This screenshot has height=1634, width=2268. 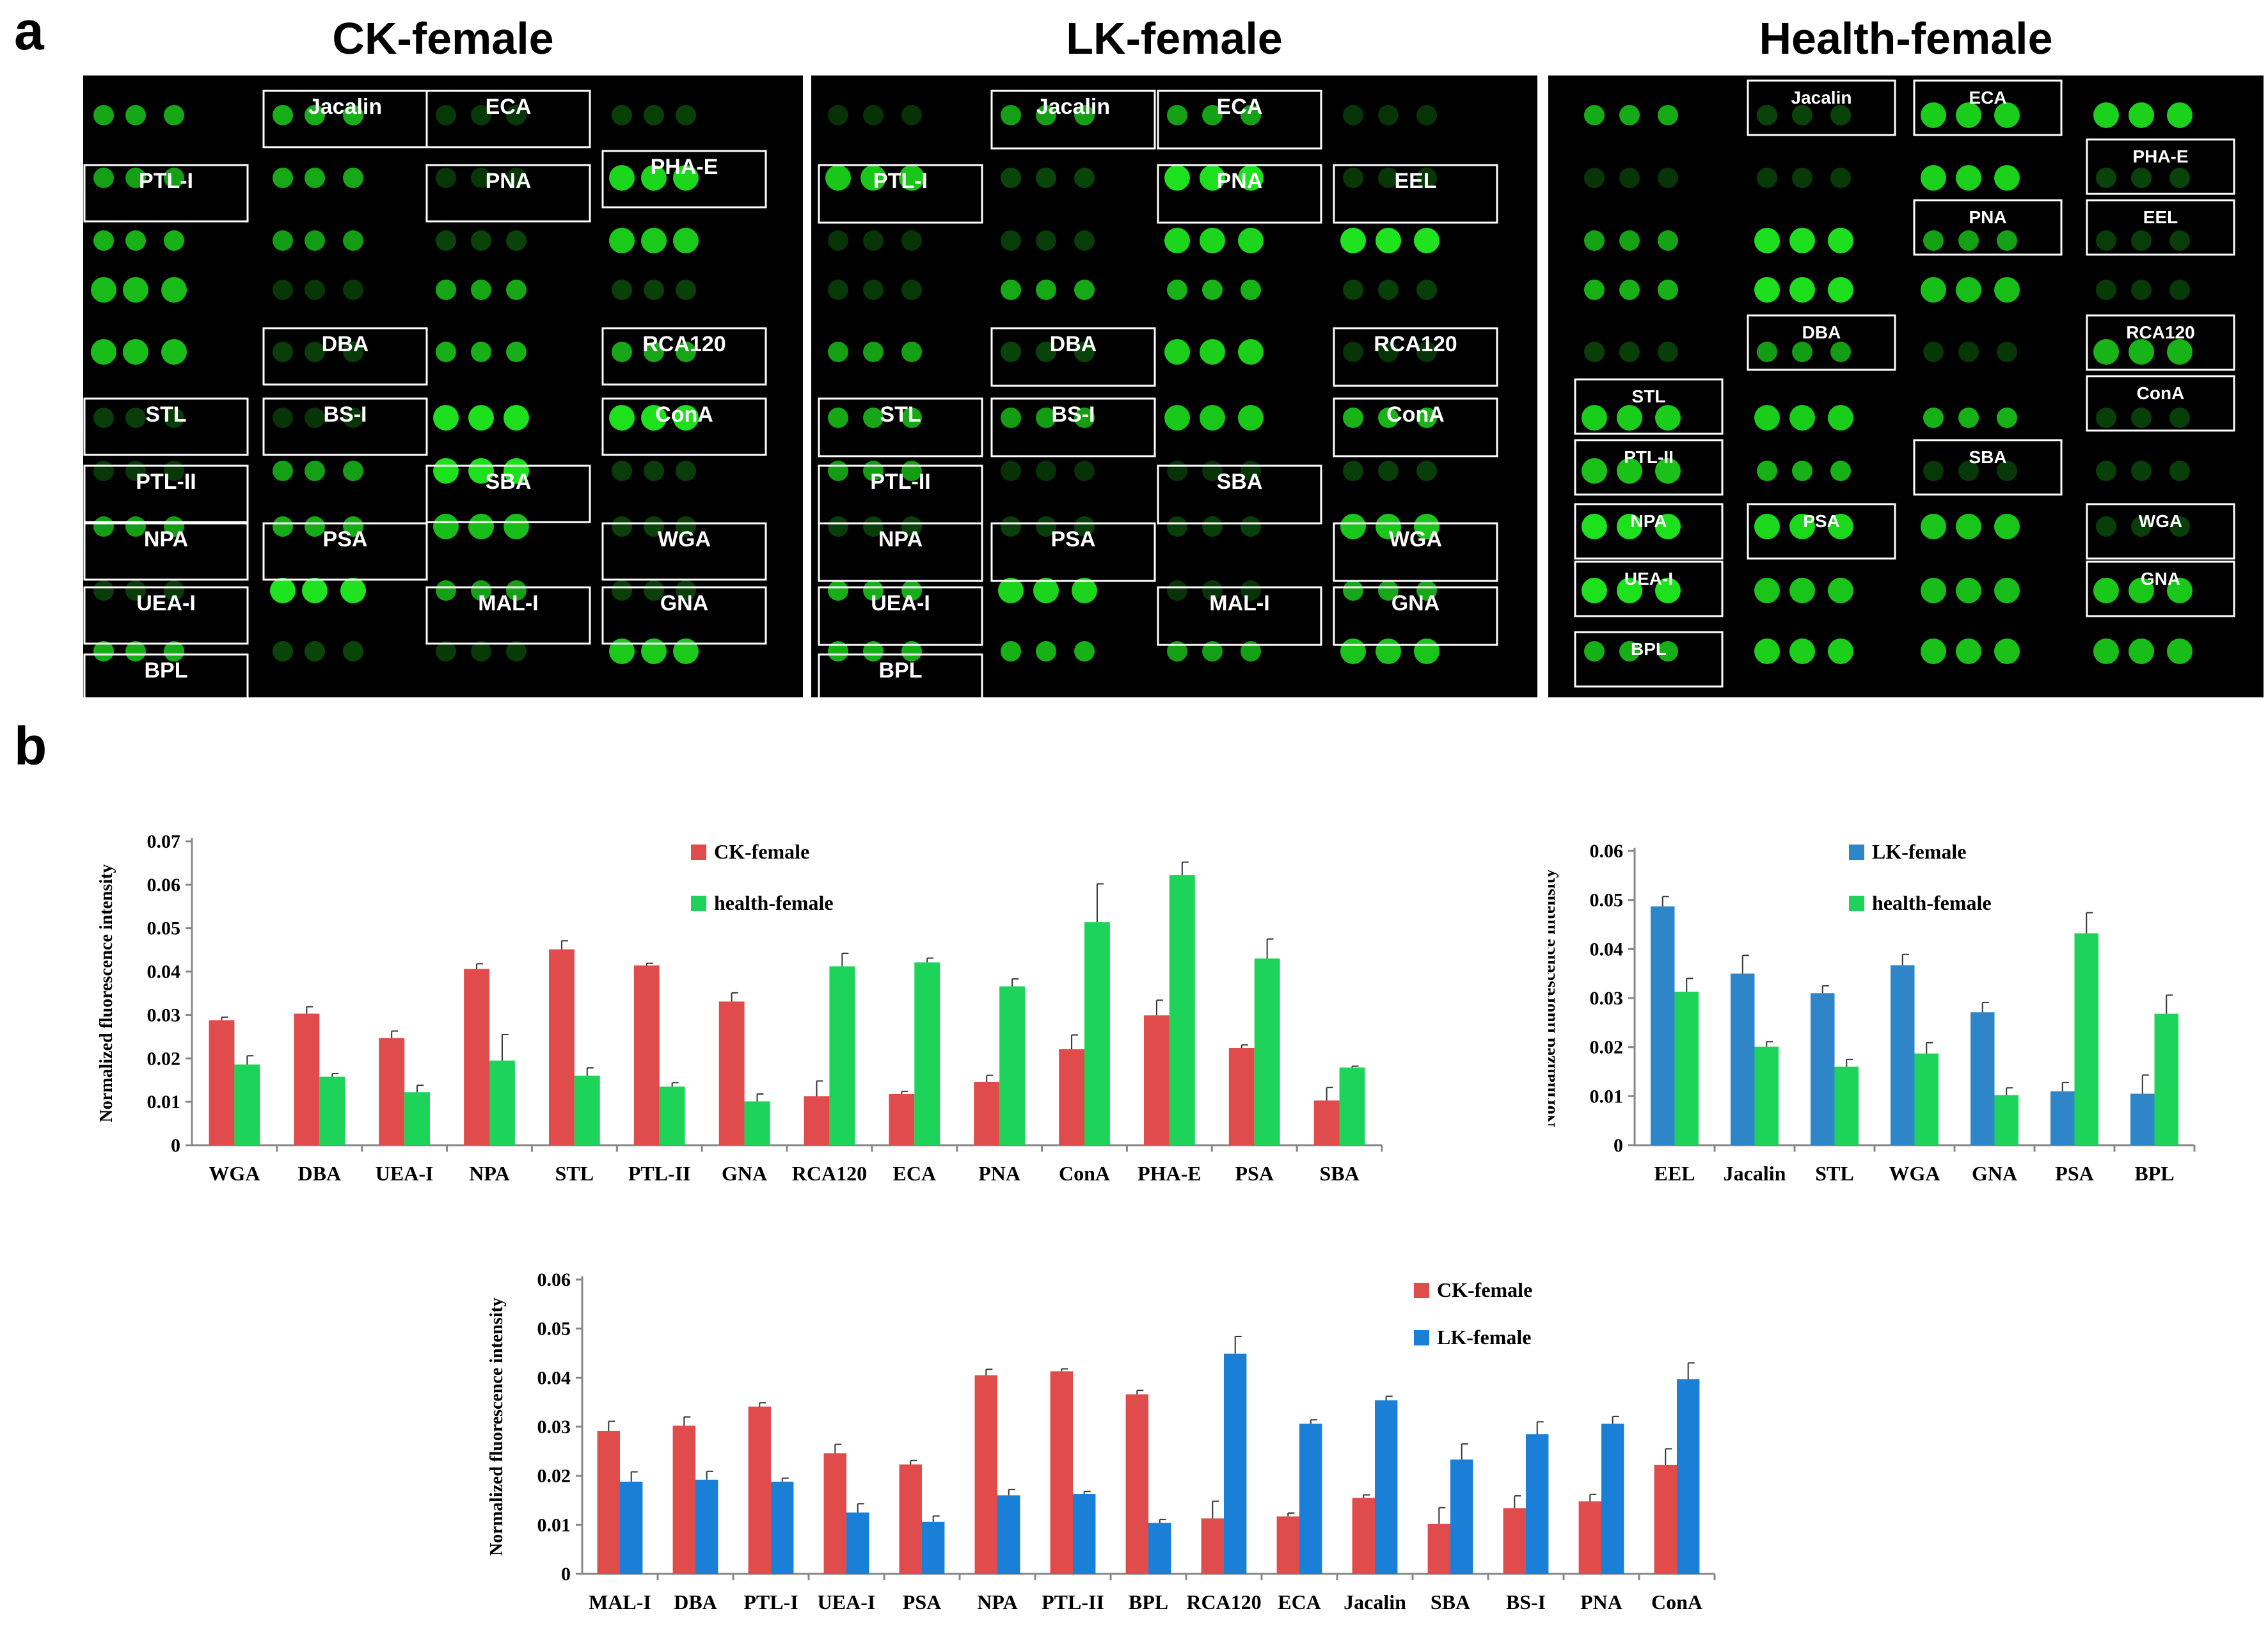 What do you see at coordinates (1649, 457) in the screenshot?
I see `lectin-label: PTL-II` at bounding box center [1649, 457].